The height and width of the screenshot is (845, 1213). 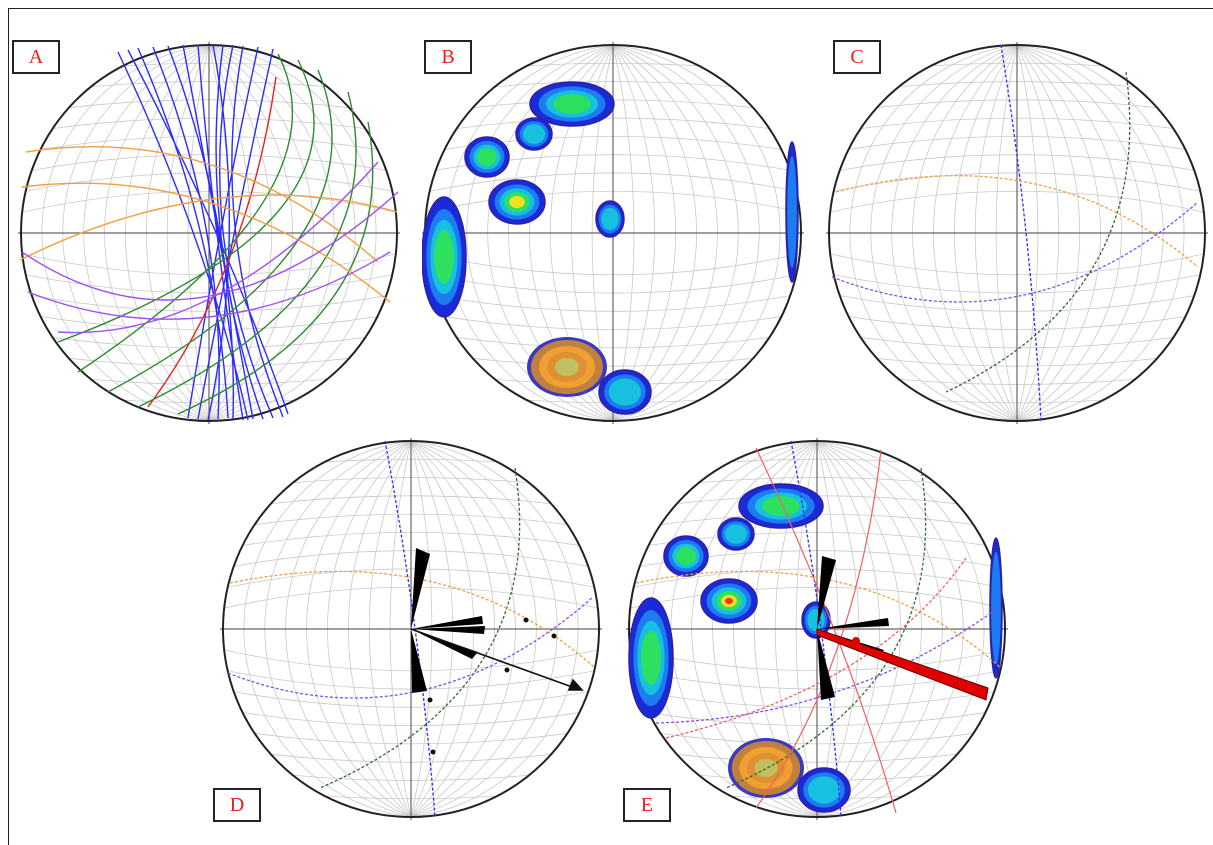 I want to click on red-planes-e, so click(x=826, y=630).